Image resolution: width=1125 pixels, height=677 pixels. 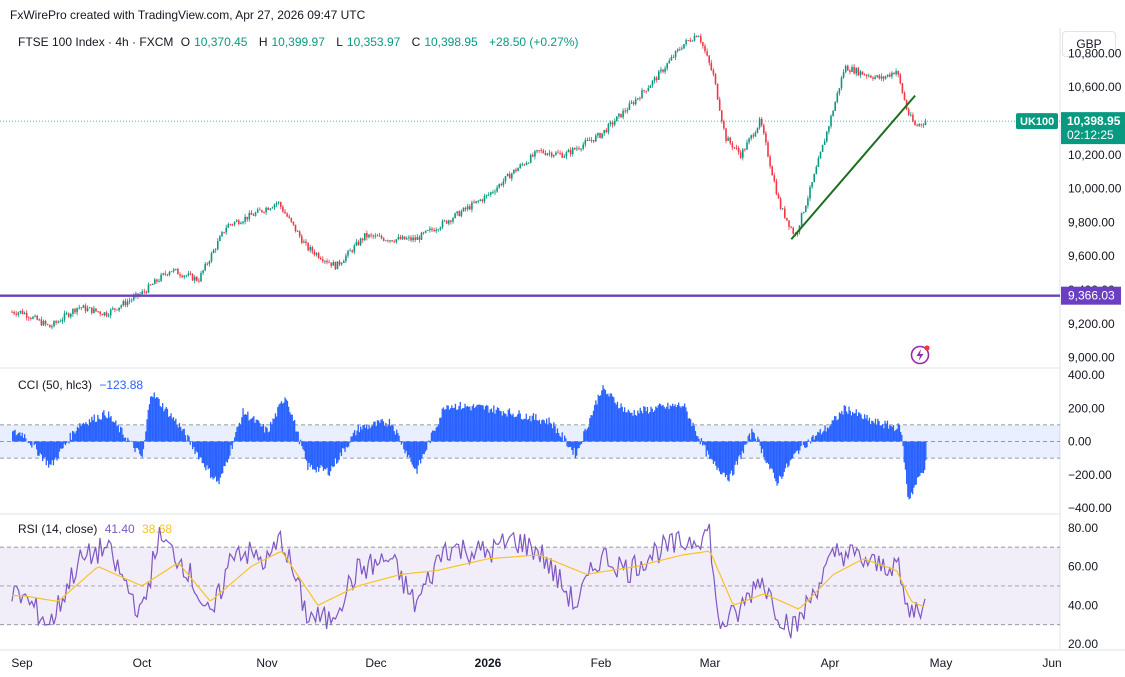 I want to click on alert-icon, so click(x=920, y=355).